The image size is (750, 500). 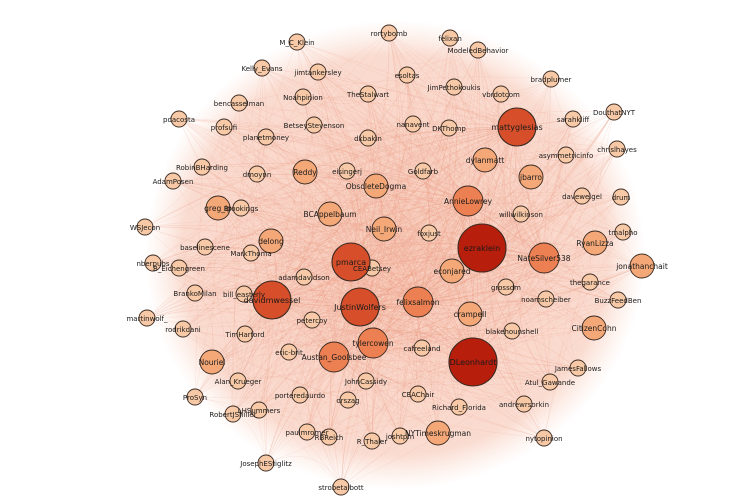 I want to click on node-betseystevenson, so click(x=314, y=125).